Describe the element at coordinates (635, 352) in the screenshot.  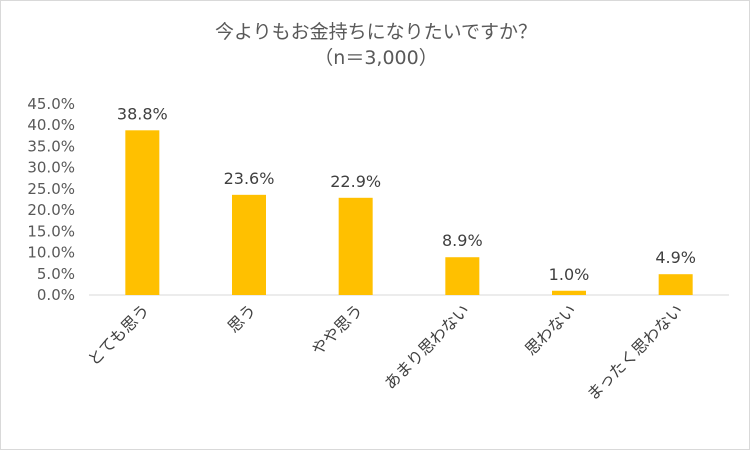
I see `category-label: まったく思わない` at that location.